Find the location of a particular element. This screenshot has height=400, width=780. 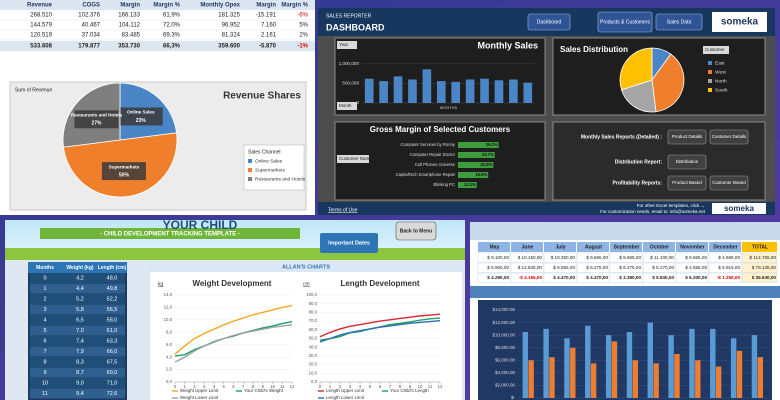

legend-title: Sales Channel is located at coordinates (264, 152).